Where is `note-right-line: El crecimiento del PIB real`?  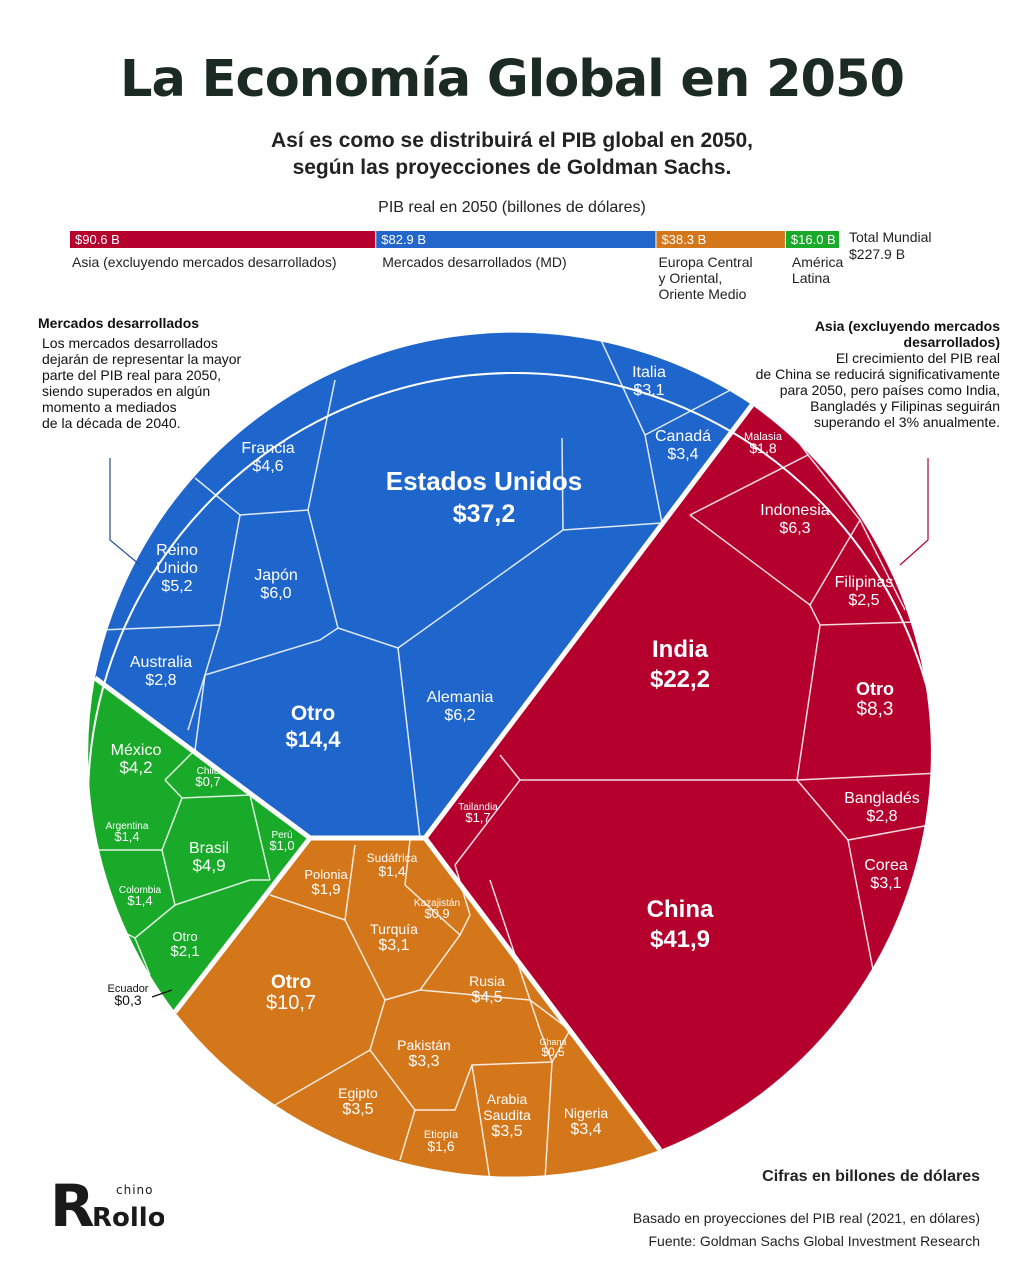 note-right-line: El crecimiento del PIB real is located at coordinates (917, 358).